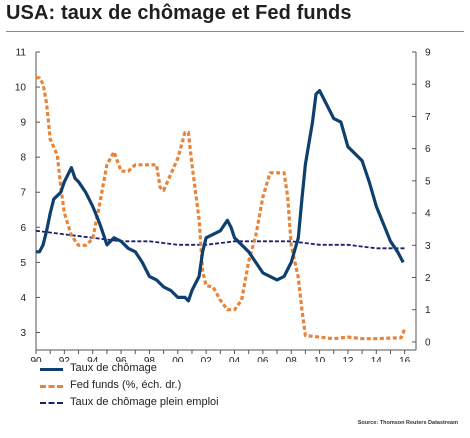 Image resolution: width=470 pixels, height=438 pixels. What do you see at coordinates (150, 359) in the screenshot?
I see `x-tick-label-4: 98` at bounding box center [150, 359].